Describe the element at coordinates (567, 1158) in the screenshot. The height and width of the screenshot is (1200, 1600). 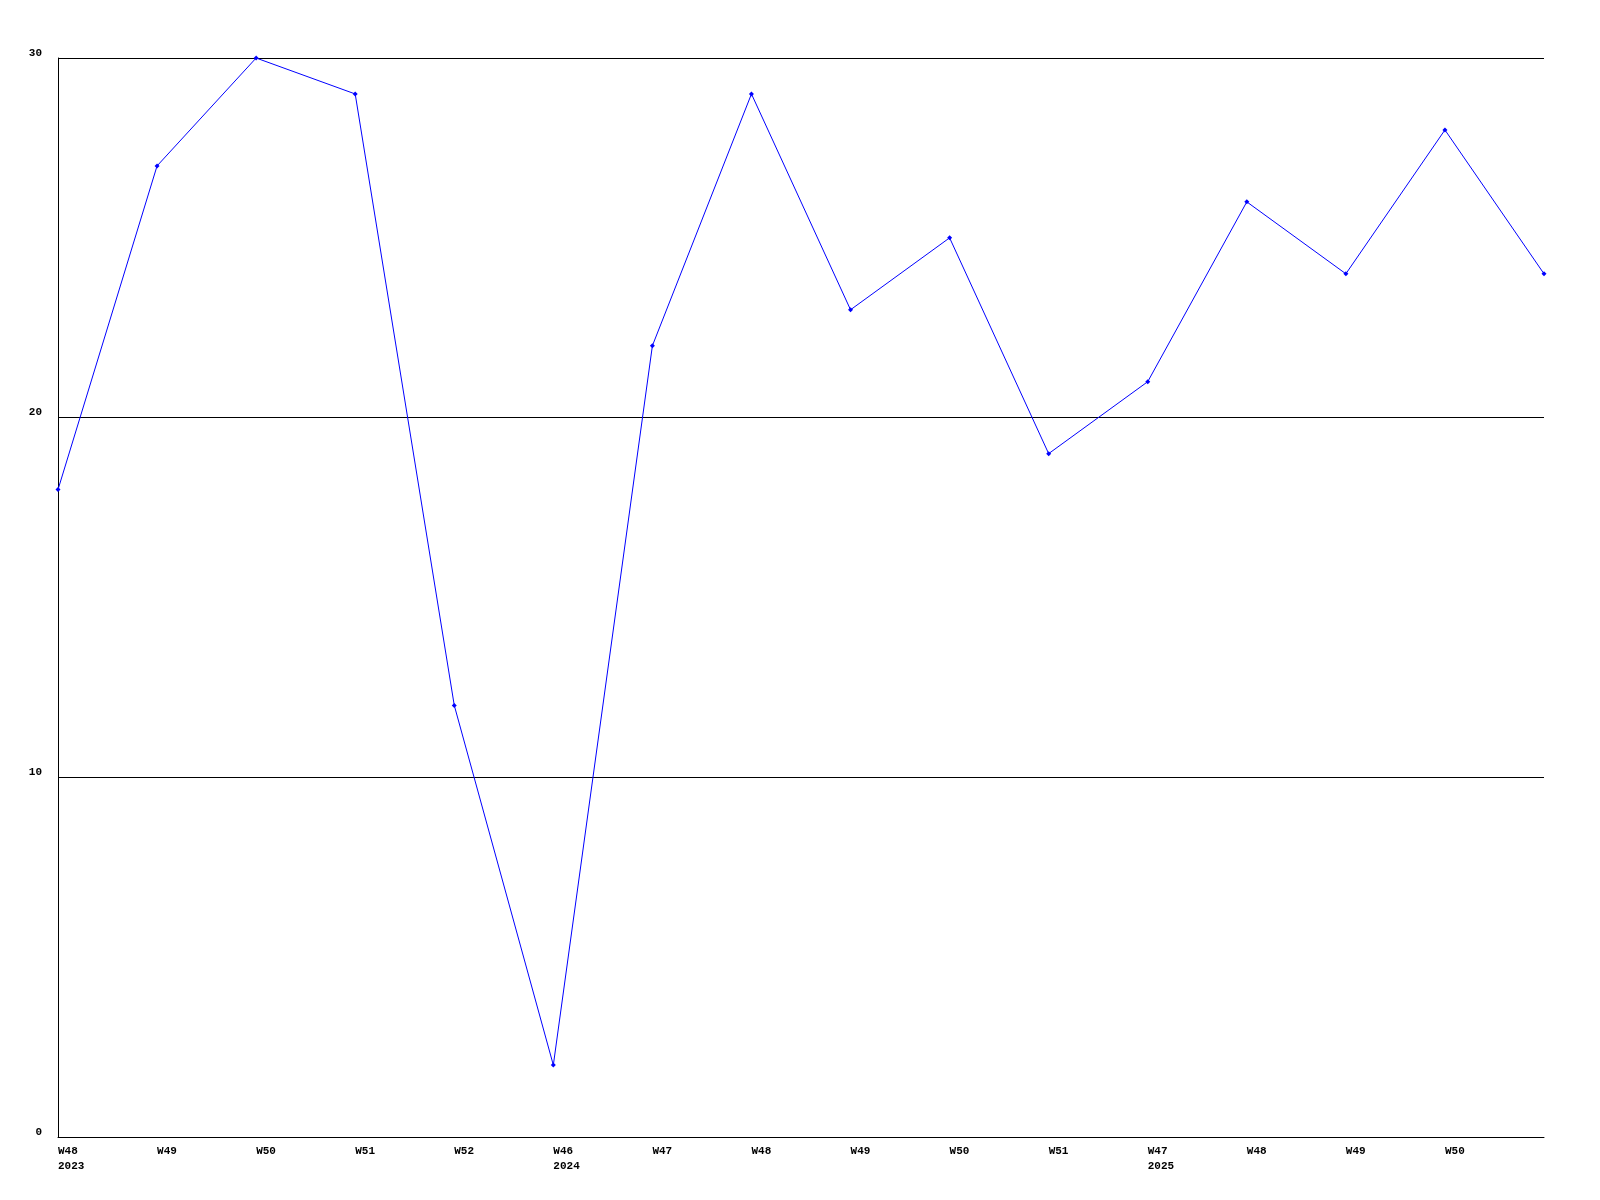
I see `x-tick-label: W46 2024` at that location.